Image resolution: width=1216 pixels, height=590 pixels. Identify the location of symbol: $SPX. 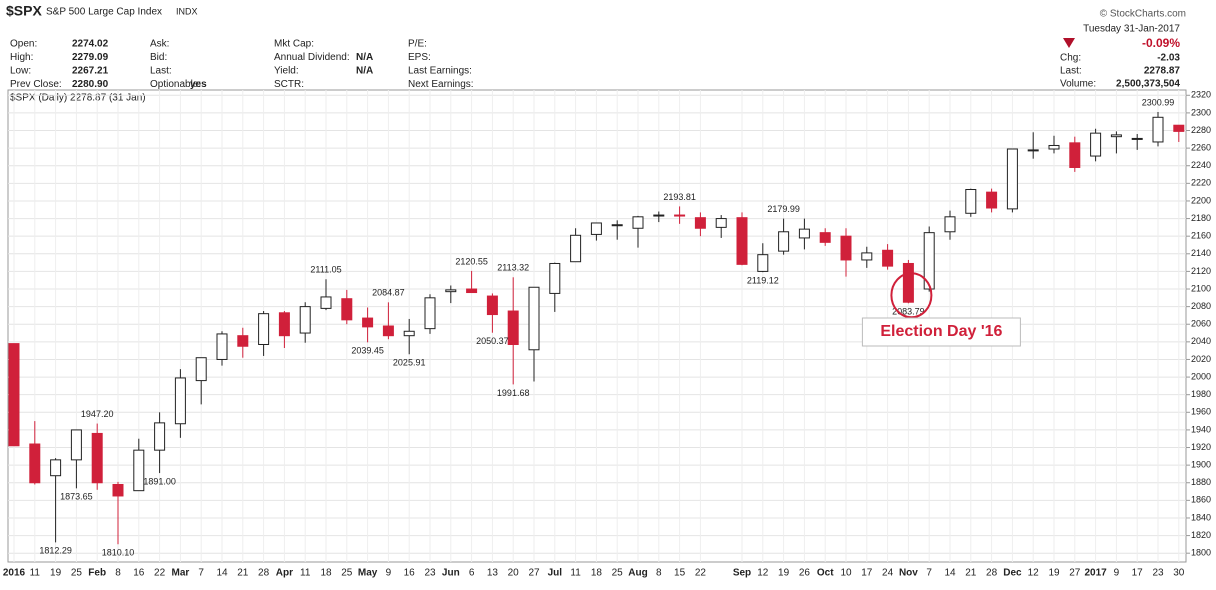
(24, 11).